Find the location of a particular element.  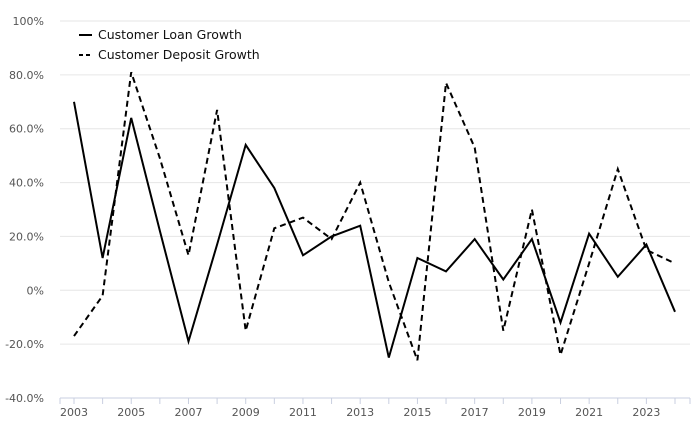

y-axis-tick-labels: 100% 80.0% 60.0% 40.0% 20.0% 0% -20.0% -40.0% is located at coordinates (24, 210).